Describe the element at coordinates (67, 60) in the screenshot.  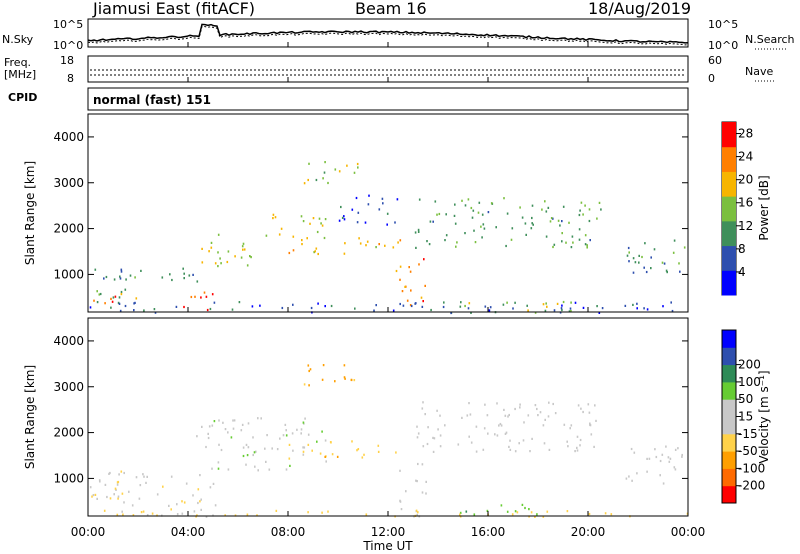
I see `freq-left-top-tick: 18` at that location.